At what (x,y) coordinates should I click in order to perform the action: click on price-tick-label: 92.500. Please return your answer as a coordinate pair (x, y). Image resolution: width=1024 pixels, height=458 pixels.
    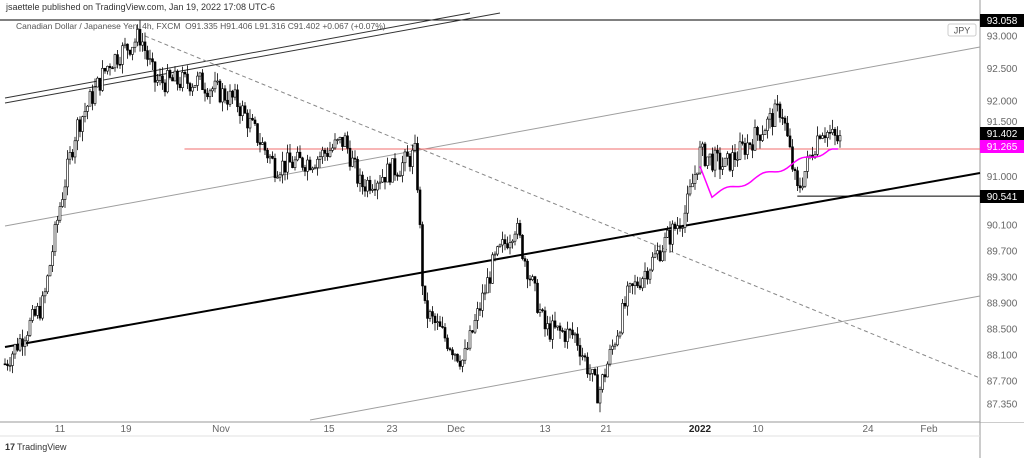
    Looking at the image, I should click on (1002, 69).